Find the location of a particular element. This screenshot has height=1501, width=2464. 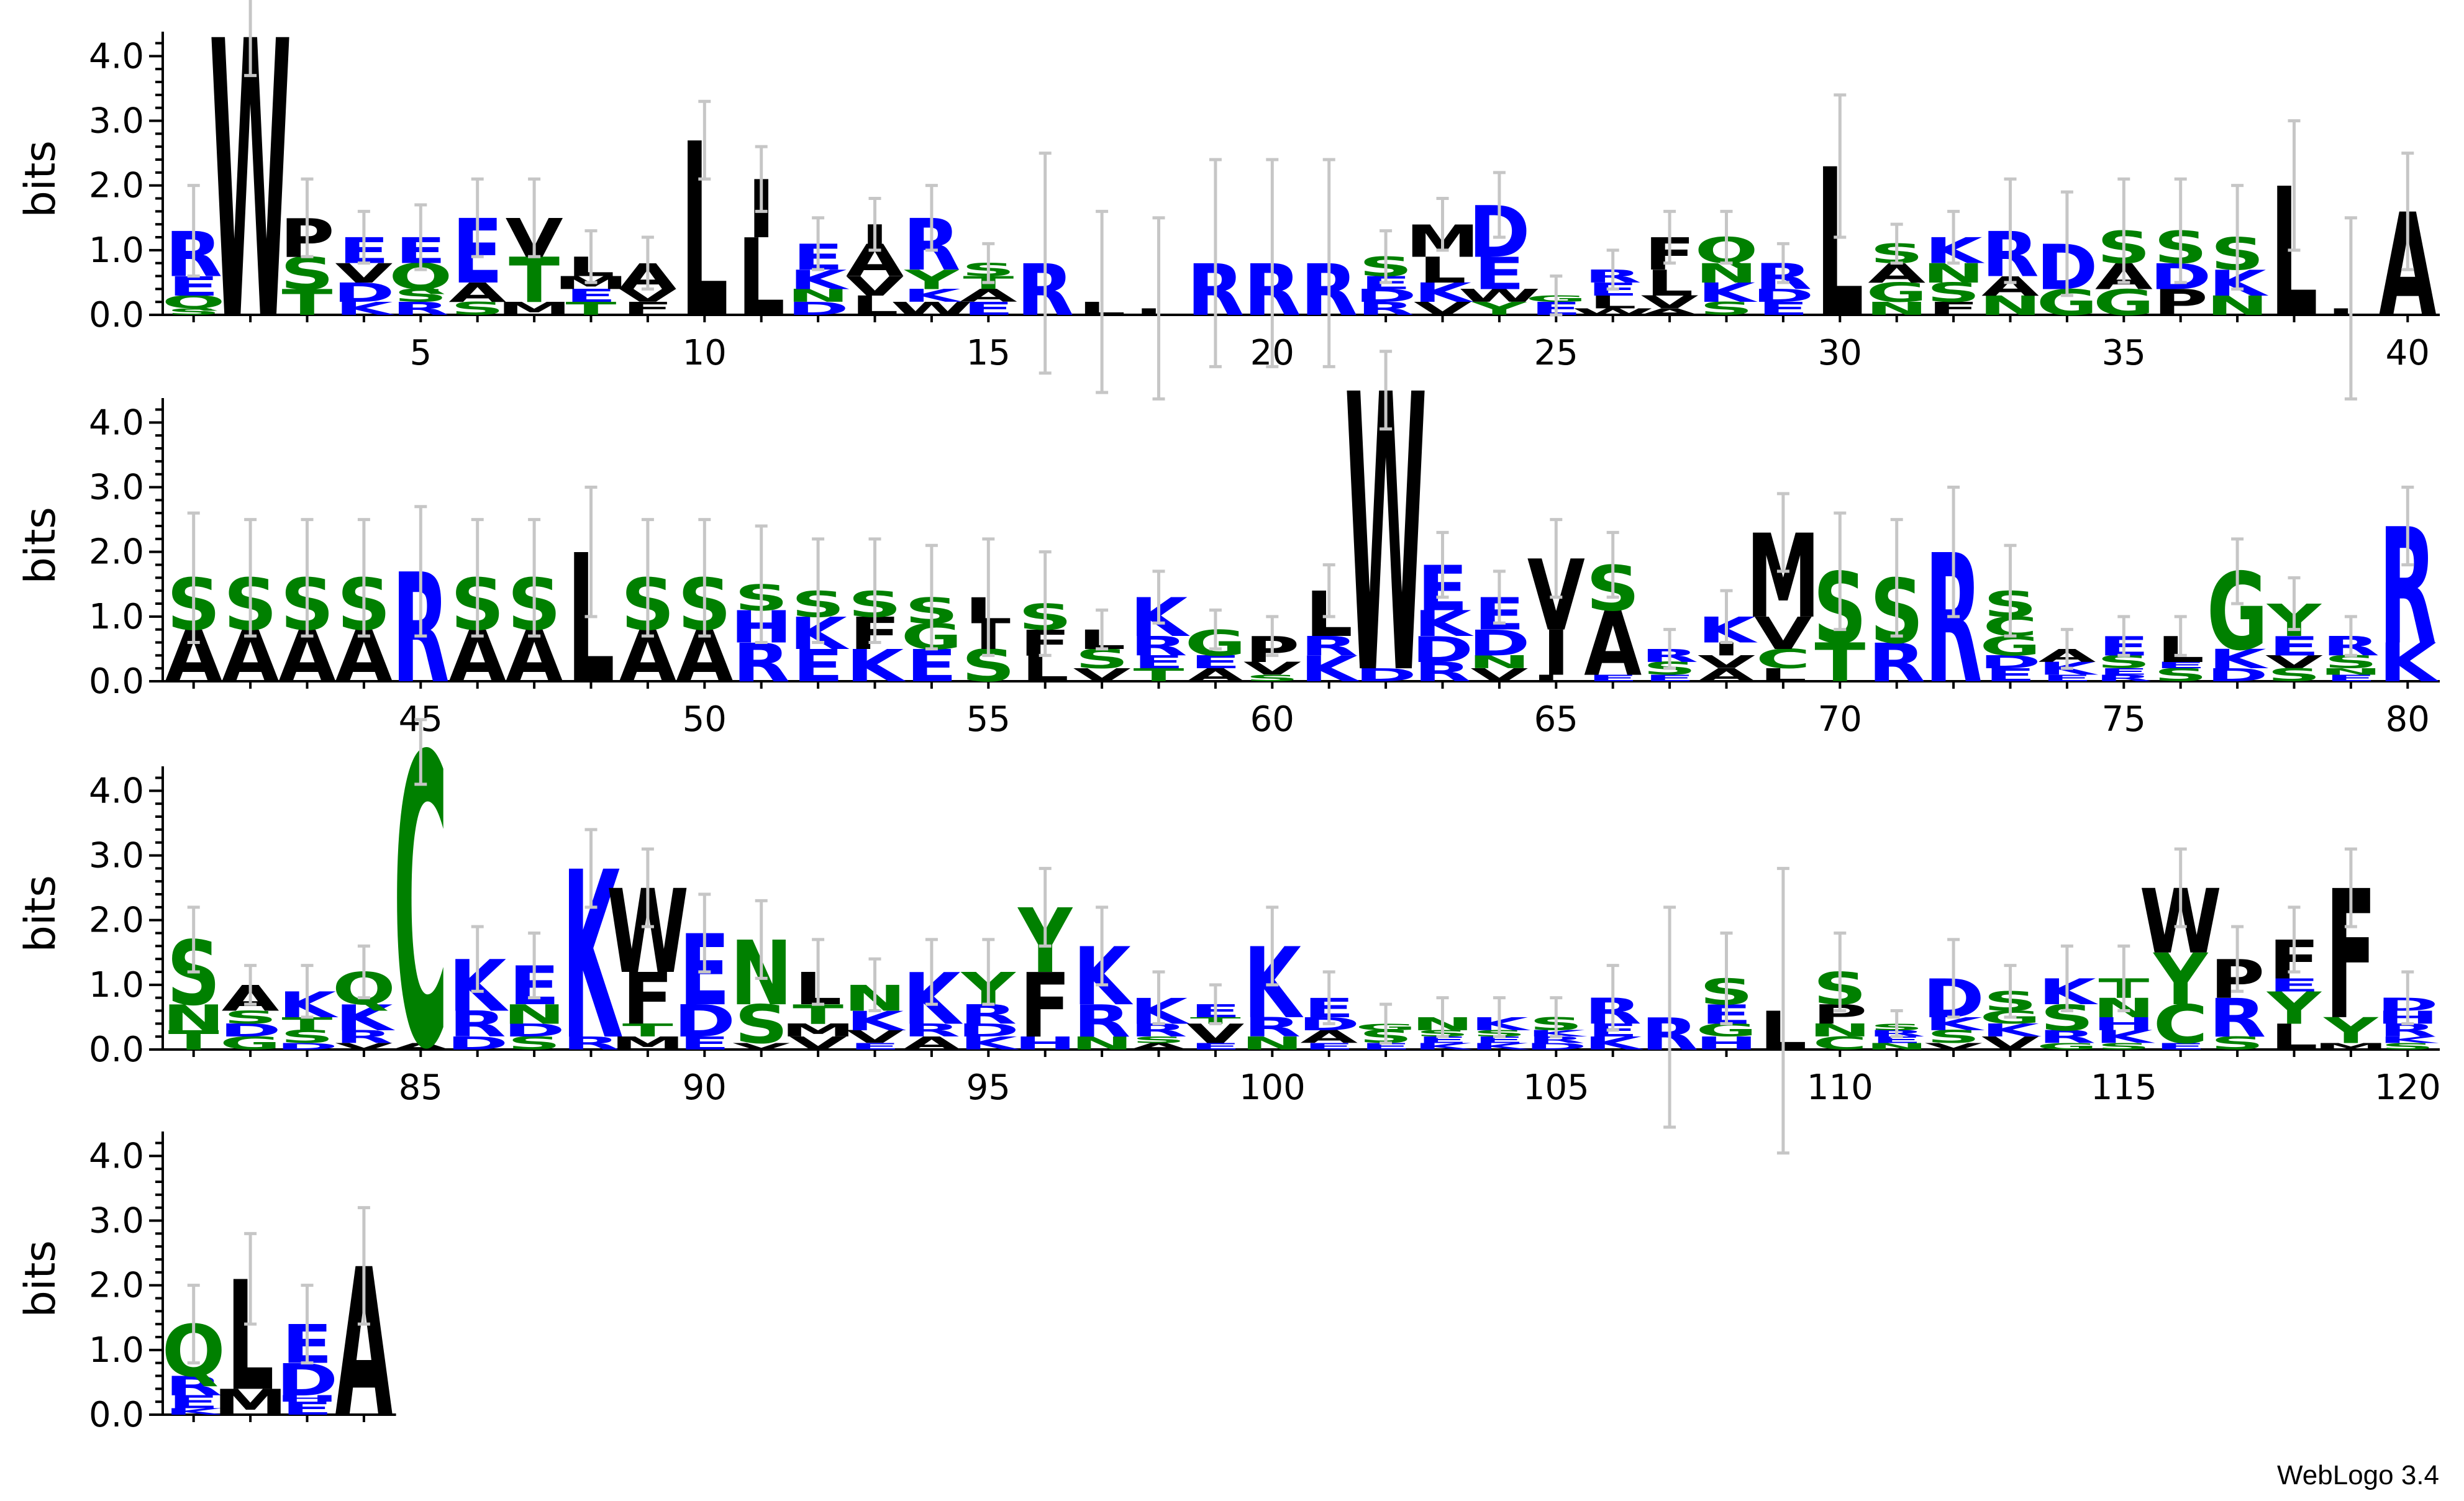

x-tick-label: 65 is located at coordinates (1556, 719).